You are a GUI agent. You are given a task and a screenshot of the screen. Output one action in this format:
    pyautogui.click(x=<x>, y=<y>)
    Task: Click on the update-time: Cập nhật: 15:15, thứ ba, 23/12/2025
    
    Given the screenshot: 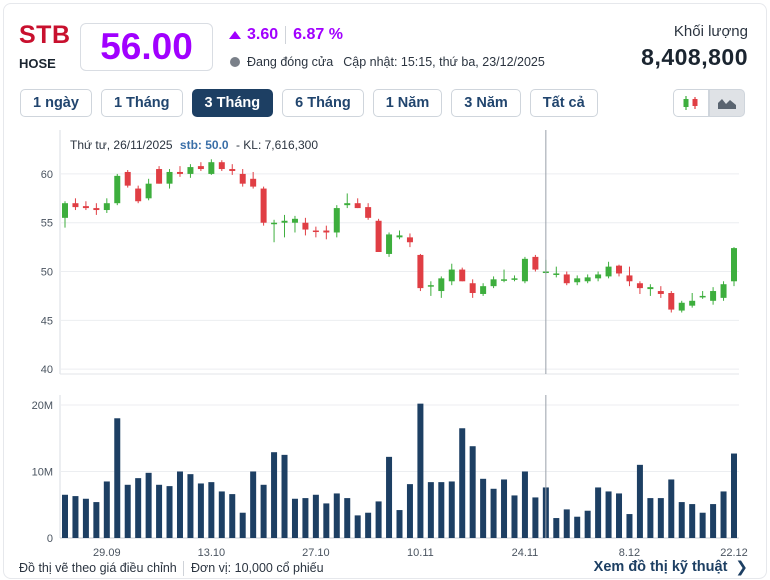 What is the action you would take?
    pyautogui.click(x=444, y=62)
    